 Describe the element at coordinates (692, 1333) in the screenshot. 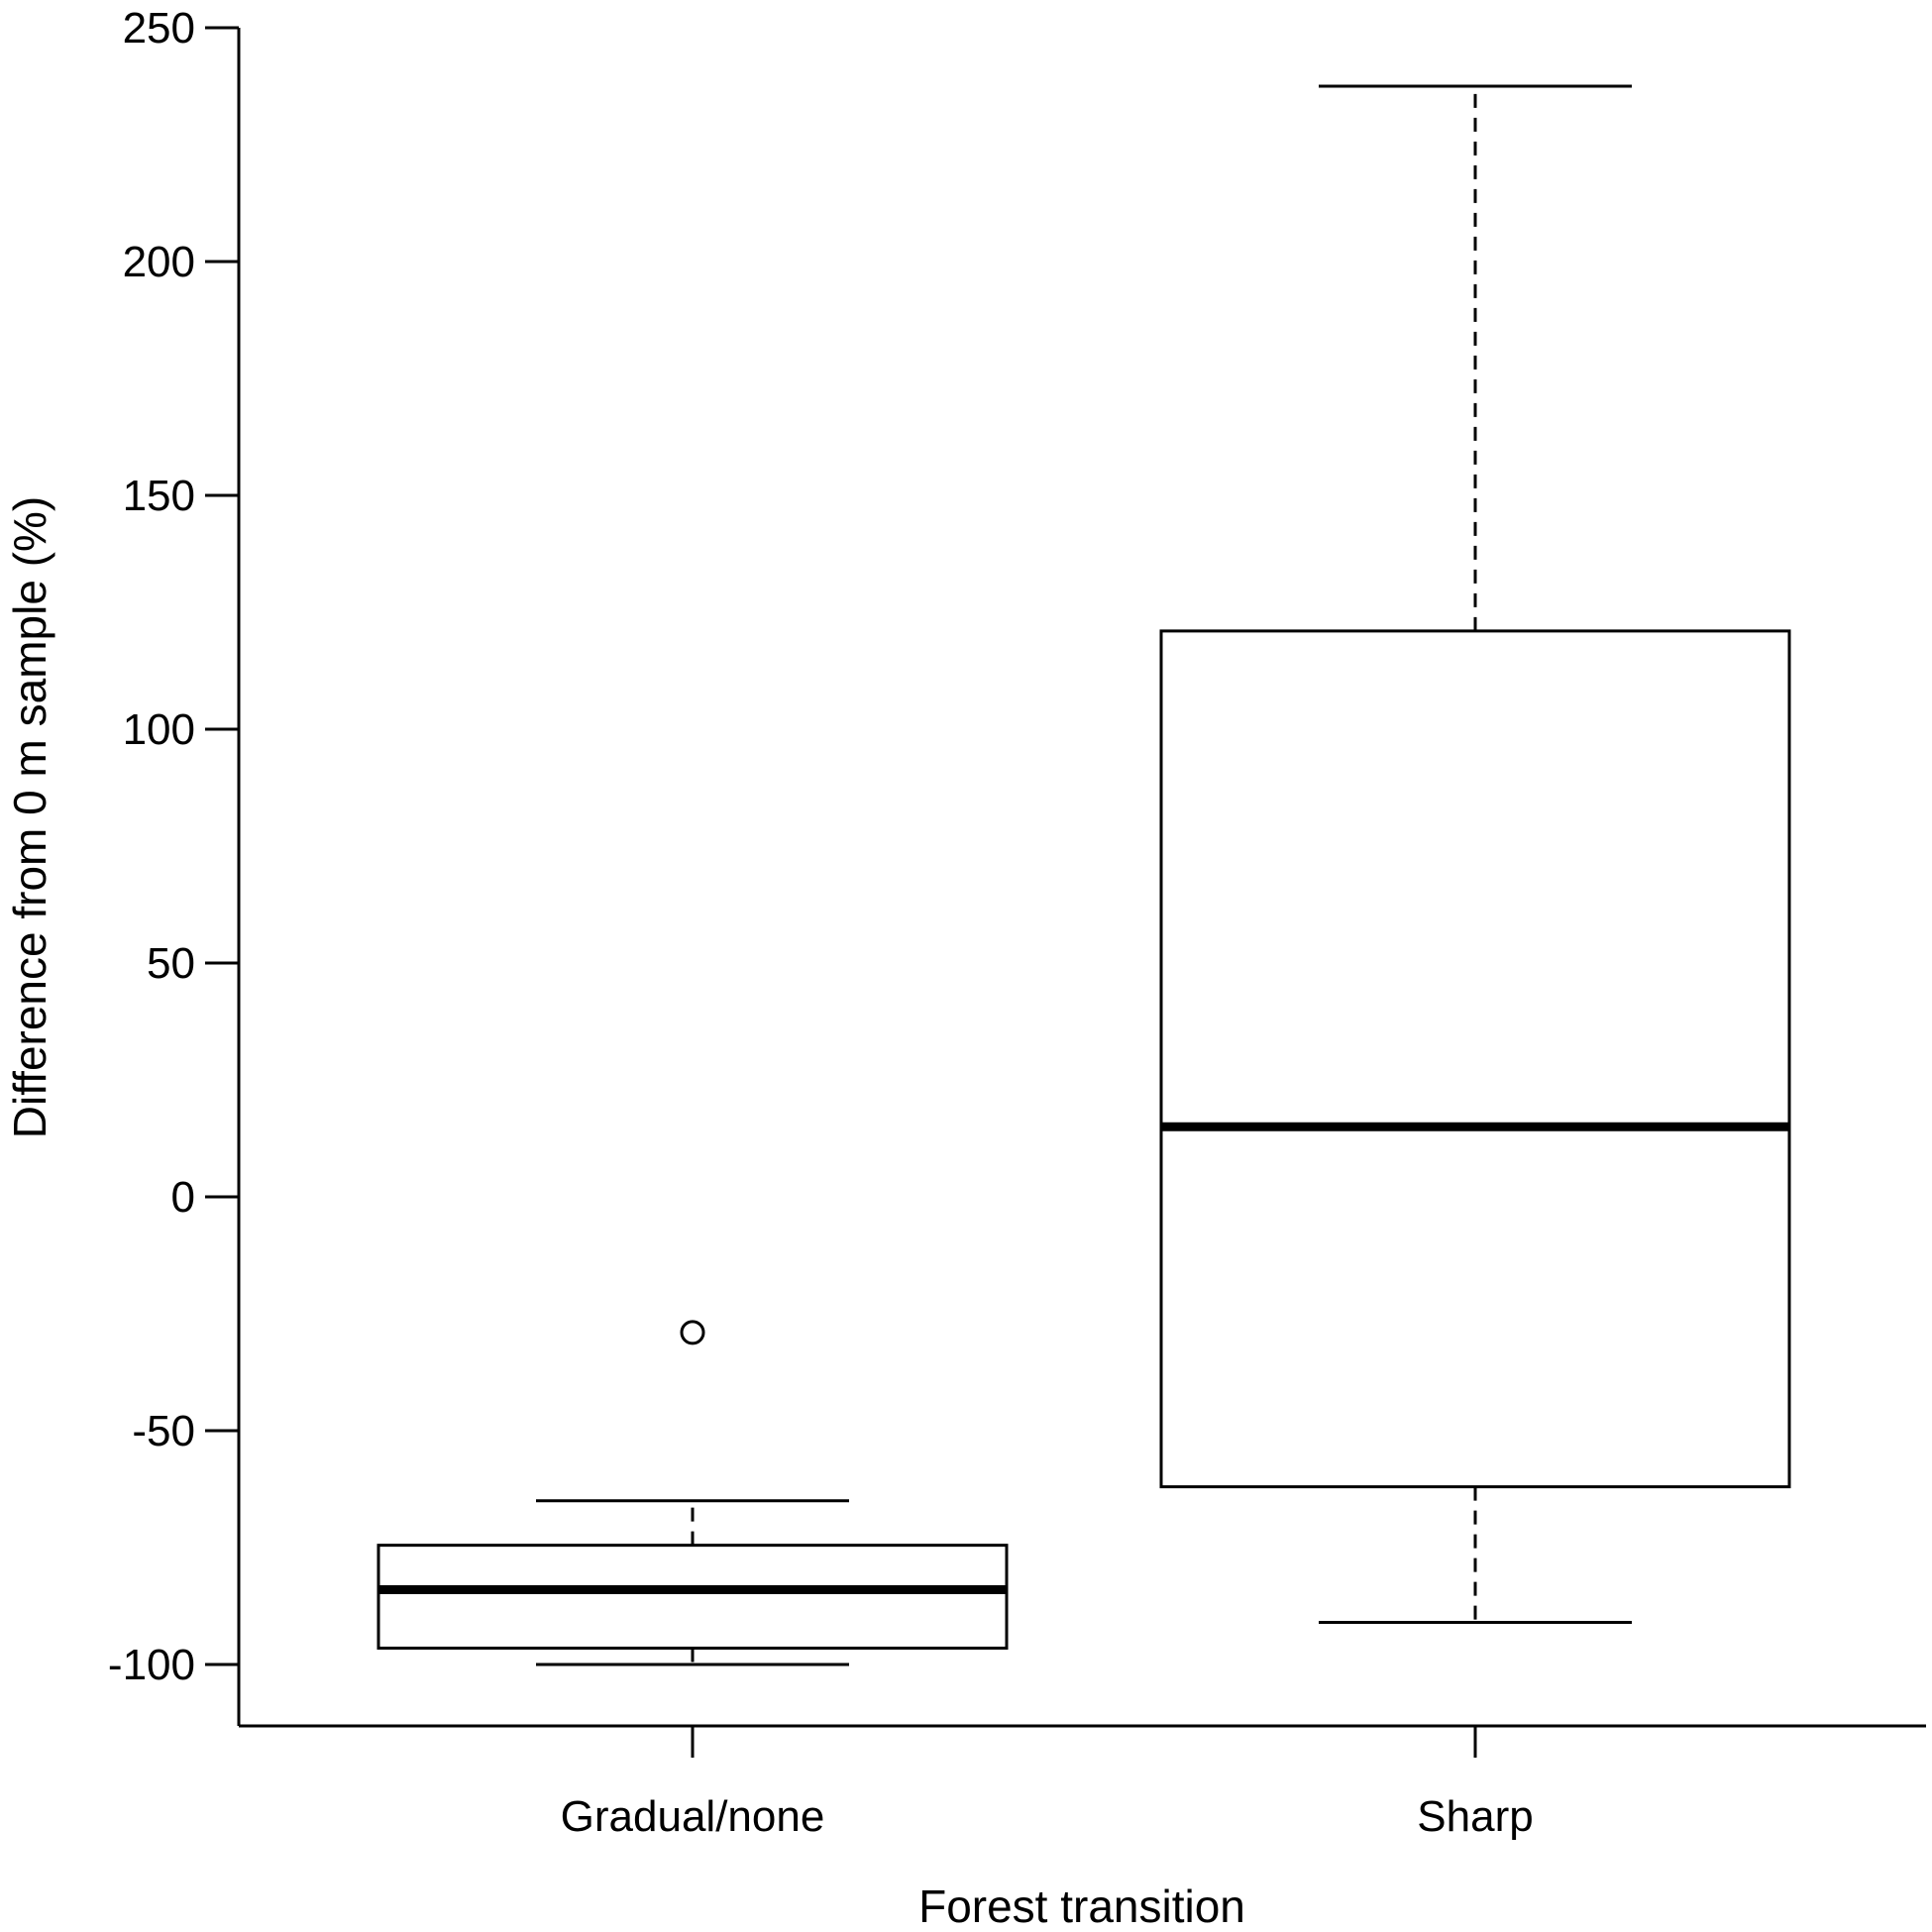

I see `outlier-point` at that location.